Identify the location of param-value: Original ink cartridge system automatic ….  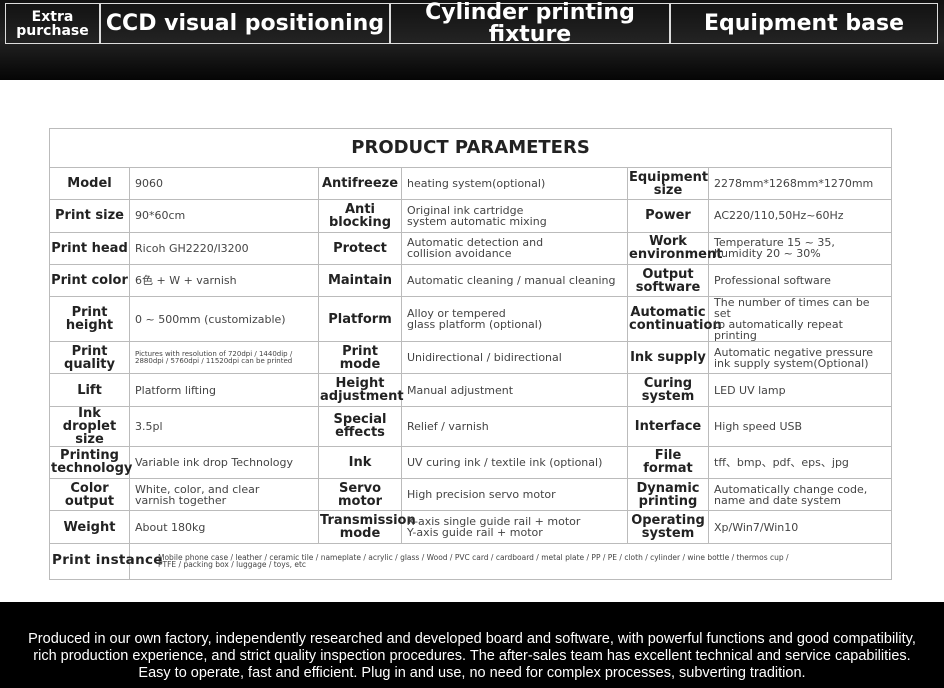
(514, 216).